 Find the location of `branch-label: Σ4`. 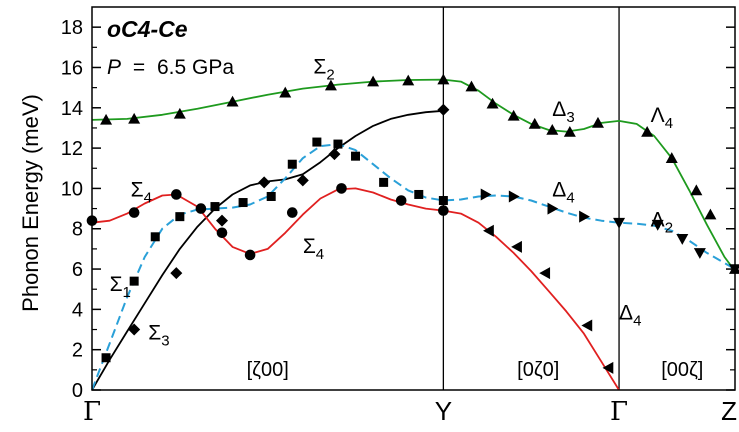

branch-label: Σ4 is located at coordinates (313, 249).